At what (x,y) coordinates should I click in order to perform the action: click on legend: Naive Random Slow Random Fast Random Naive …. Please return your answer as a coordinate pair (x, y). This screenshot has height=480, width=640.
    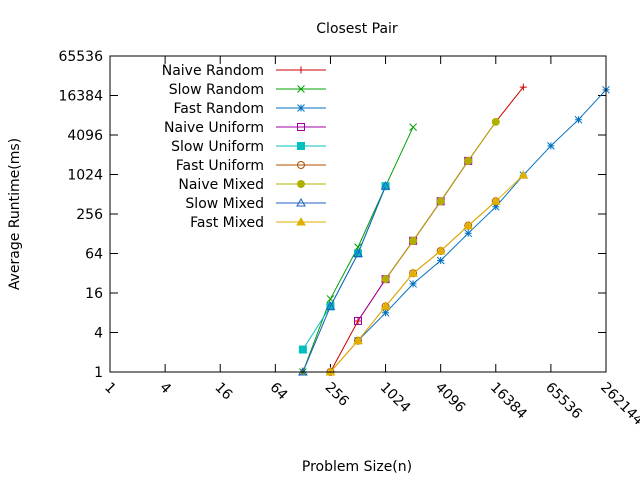
    Looking at the image, I should click on (244, 147).